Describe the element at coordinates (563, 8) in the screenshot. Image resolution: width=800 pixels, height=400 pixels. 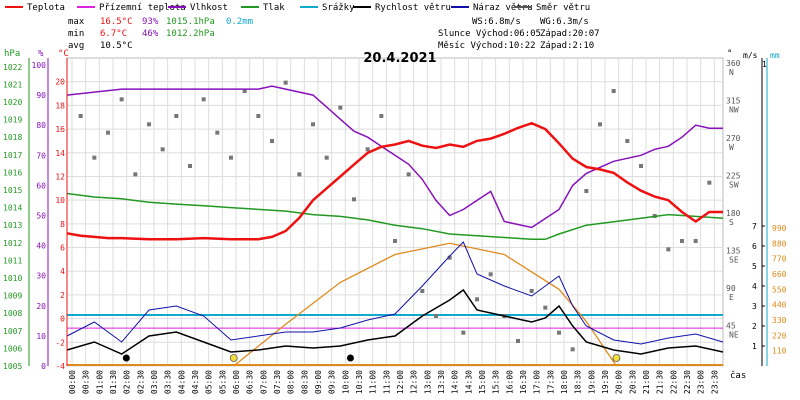
I see `legend-label: Směr větru` at that location.